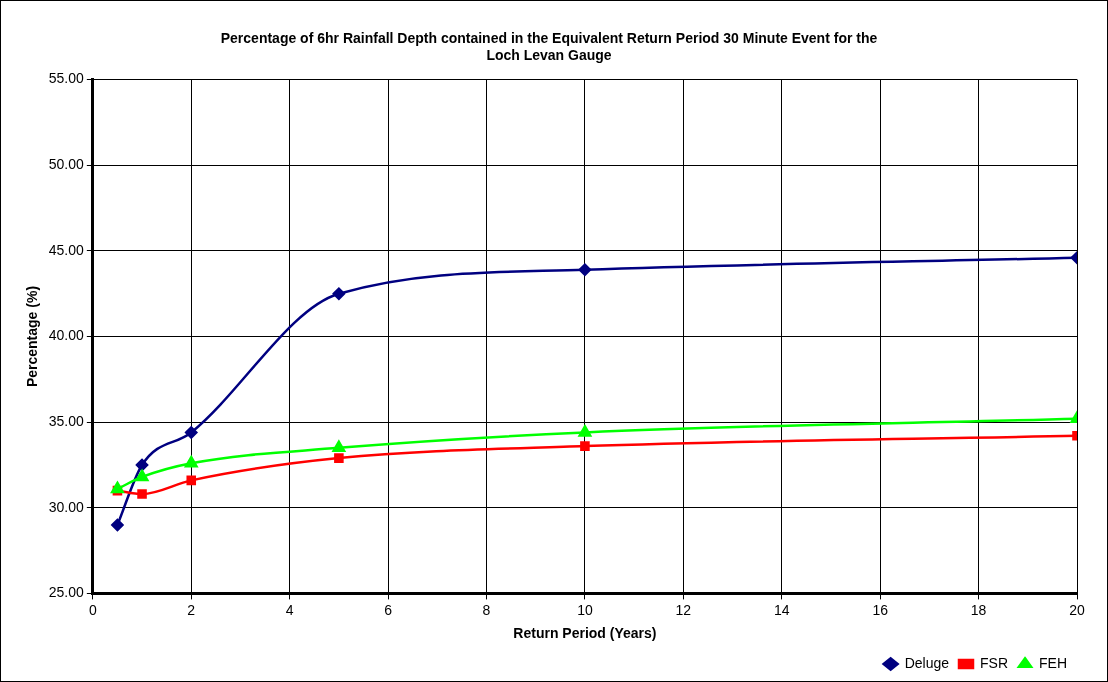 The height and width of the screenshot is (682, 1108). Describe the element at coordinates (388, 609) in the screenshot. I see `x-tick-label: 6` at that location.